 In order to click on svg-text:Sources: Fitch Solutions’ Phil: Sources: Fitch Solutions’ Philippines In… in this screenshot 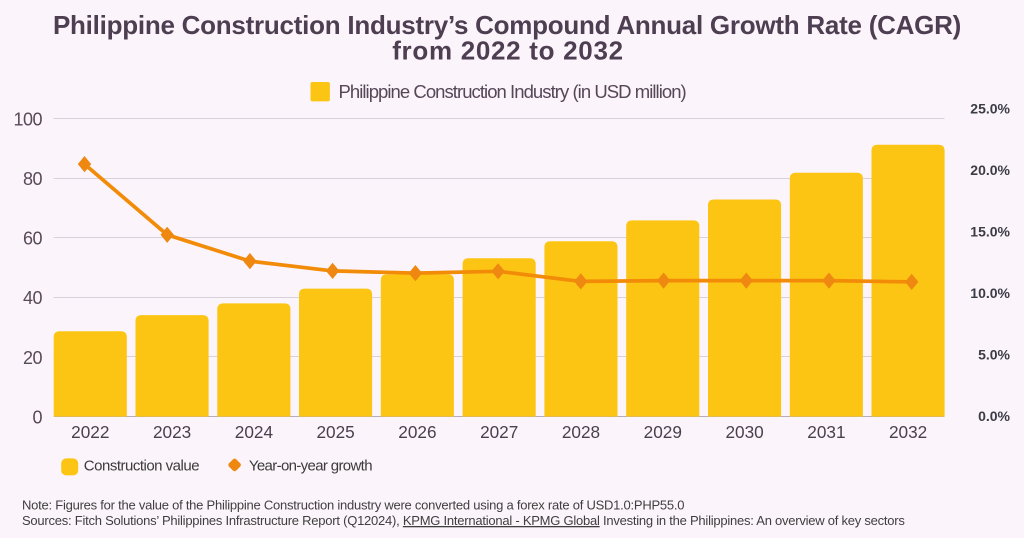, I will do `click(463, 520)`.